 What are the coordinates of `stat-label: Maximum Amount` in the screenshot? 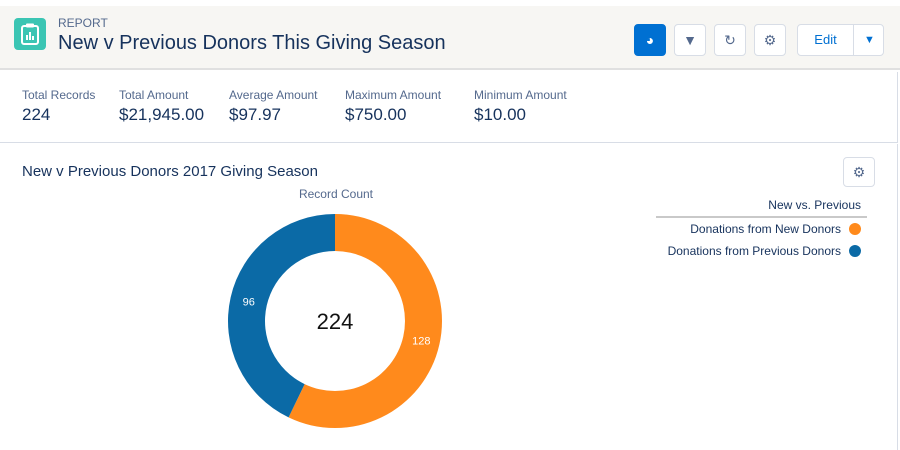 It's located at (393, 95).